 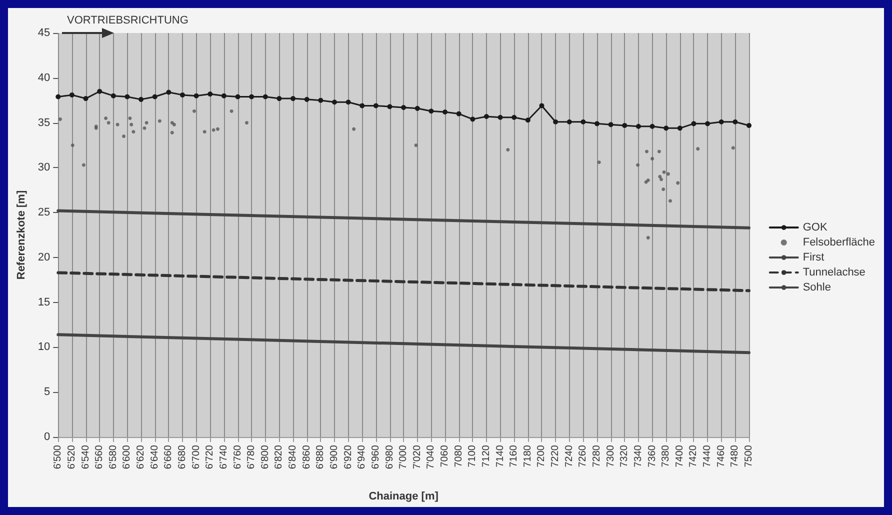 What do you see at coordinates (403, 496) in the screenshot?
I see `x-axis-title: Chainage [m]` at bounding box center [403, 496].